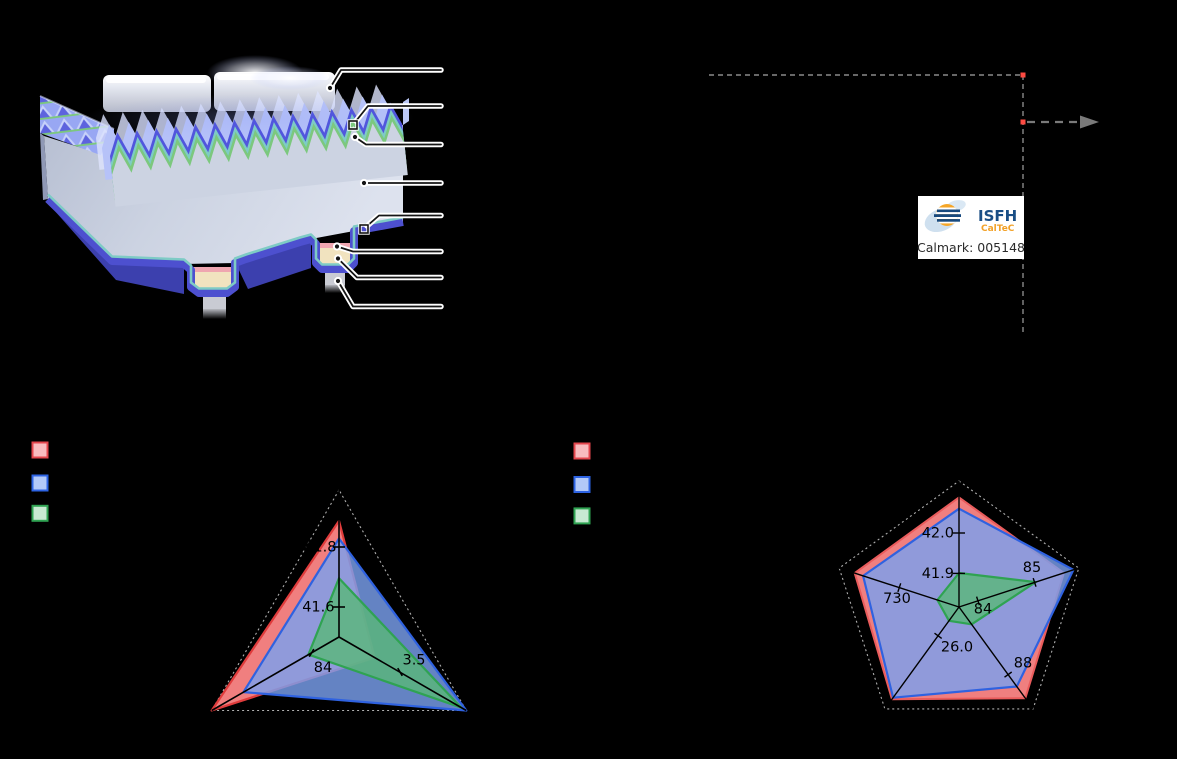  Describe the element at coordinates (971, 227) in the screenshot. I see `isfh-caltec-logo: ISFH CalTeC Calmark: 005148` at that location.